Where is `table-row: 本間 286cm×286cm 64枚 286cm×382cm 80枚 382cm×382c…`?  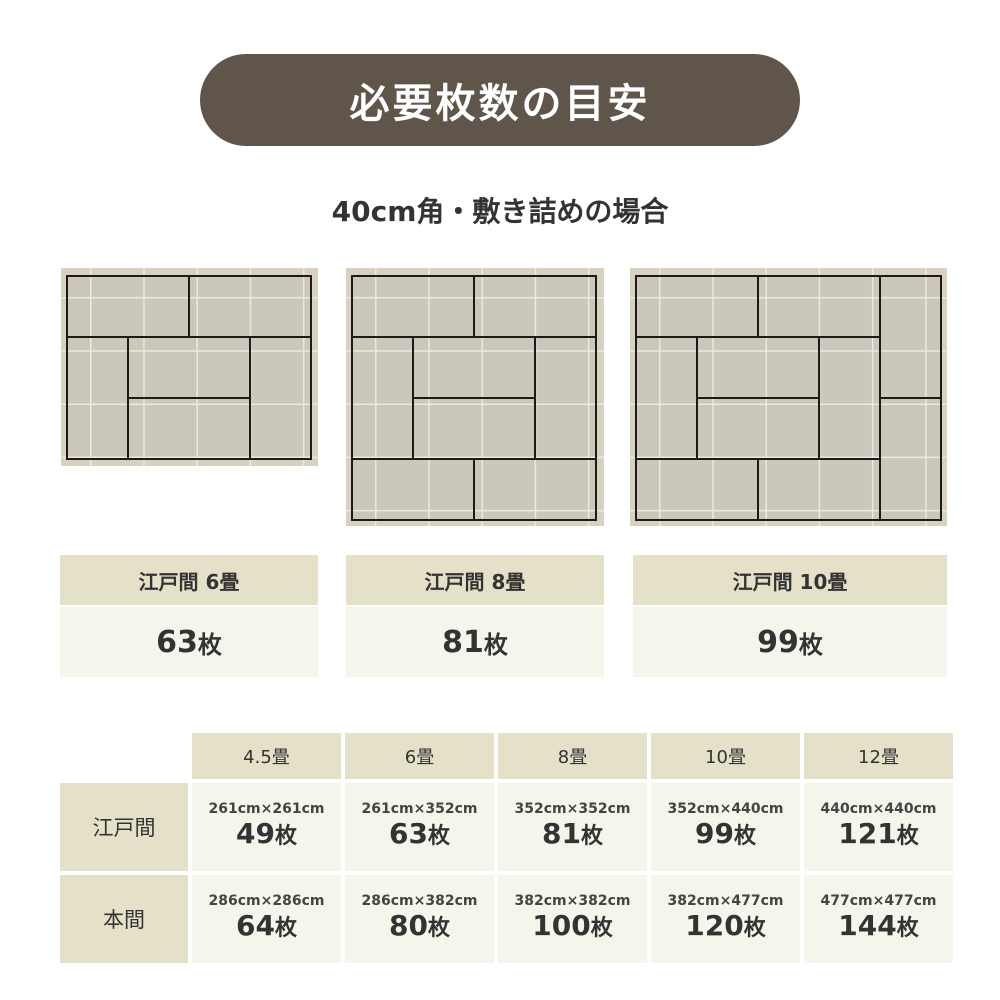 table-row: 本間 286cm×286cm 64枚 286cm×382cm 80枚 382cm×382c… is located at coordinates (506, 919).